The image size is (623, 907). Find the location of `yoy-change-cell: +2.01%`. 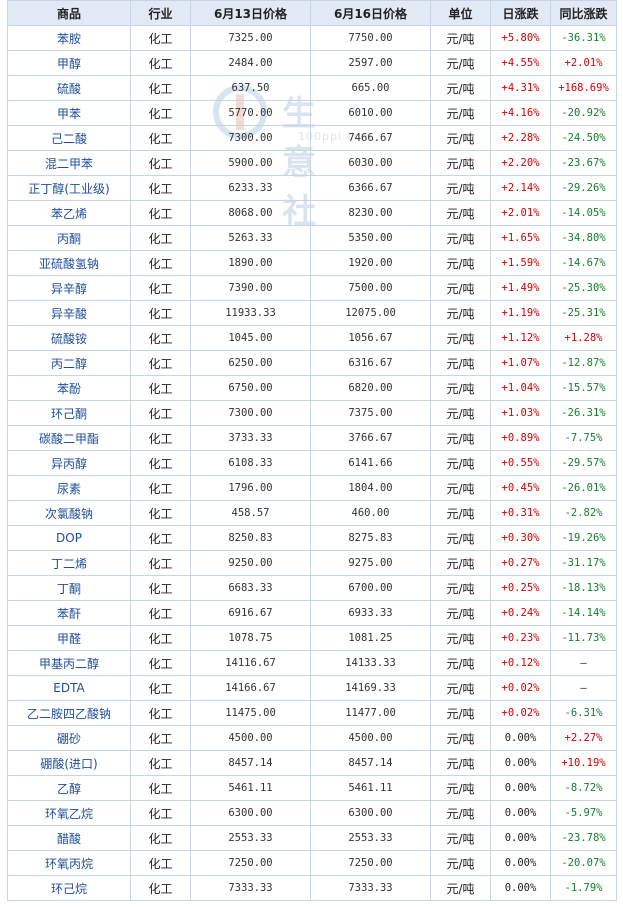

yoy-change-cell: +2.01% is located at coordinates (583, 63).